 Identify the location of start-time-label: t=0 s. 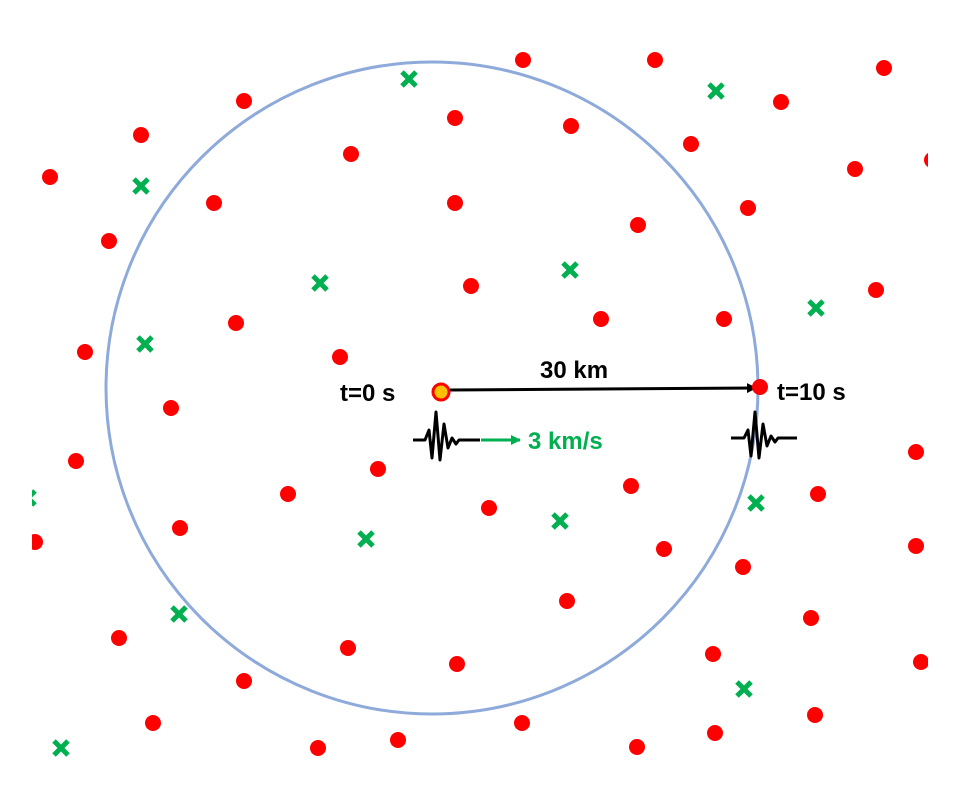
(367, 393).